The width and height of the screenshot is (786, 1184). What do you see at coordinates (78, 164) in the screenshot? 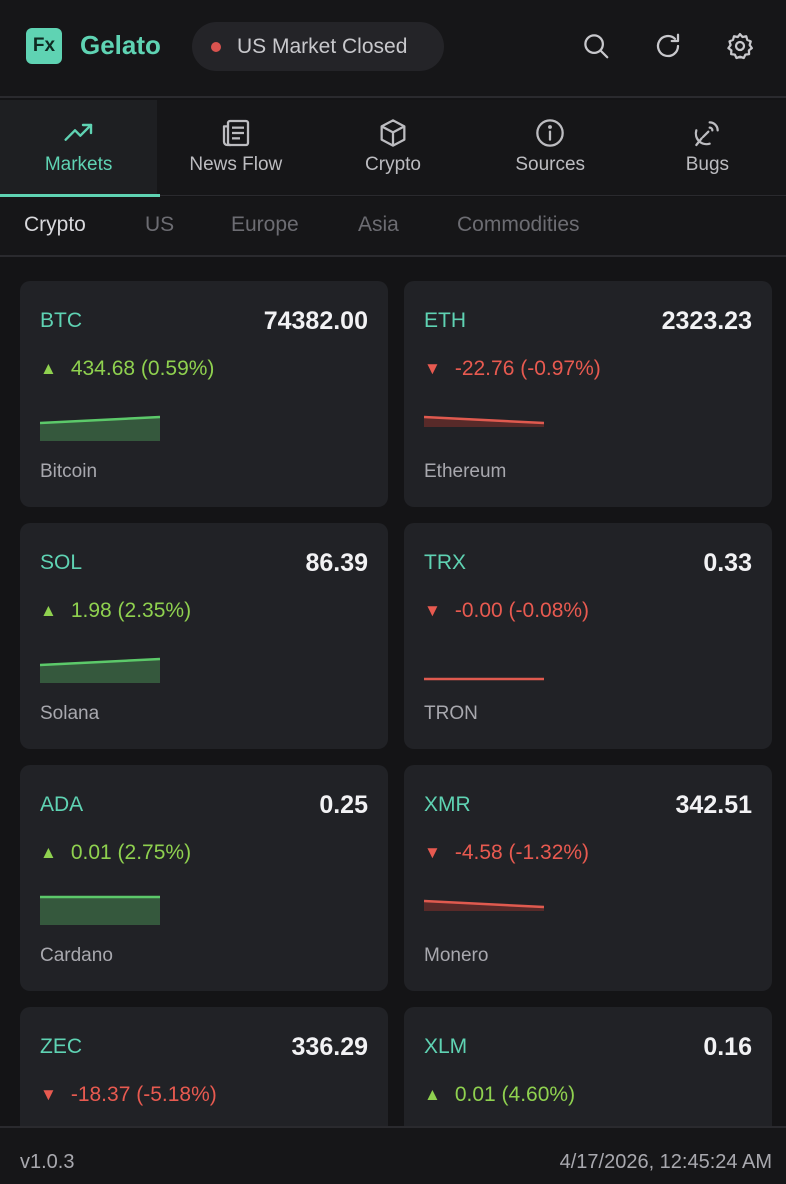
I see `tab-label: Markets` at bounding box center [78, 164].